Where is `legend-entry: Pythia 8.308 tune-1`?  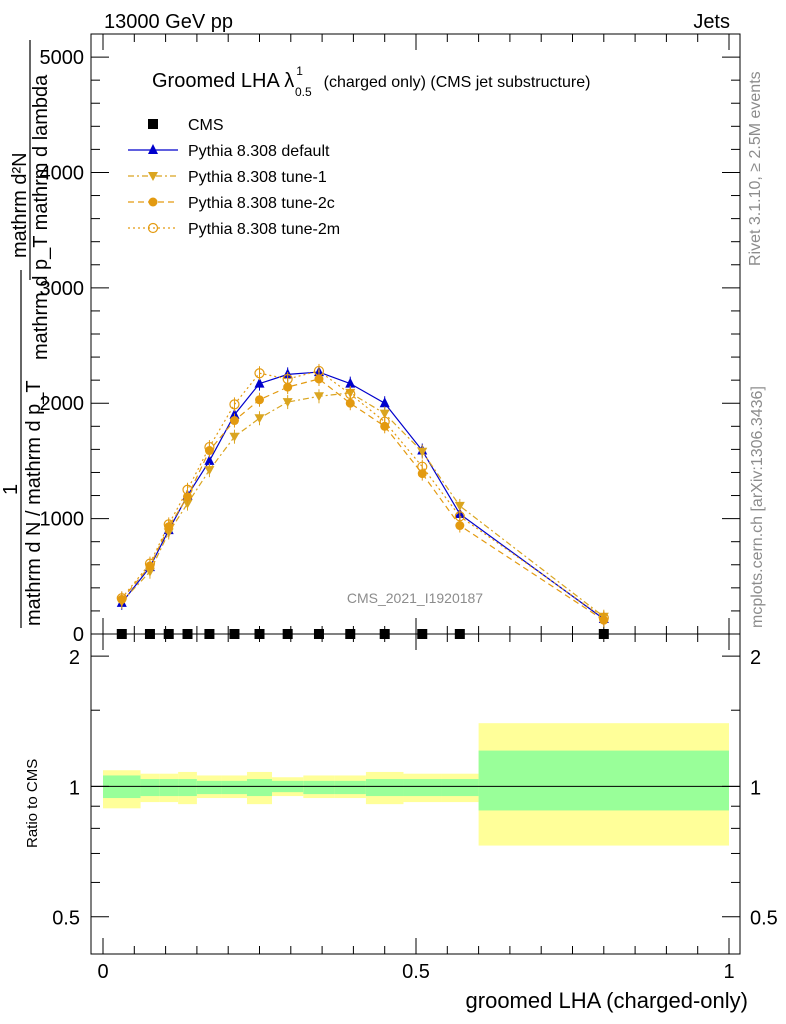 legend-entry: Pythia 8.308 tune-1 is located at coordinates (257, 177).